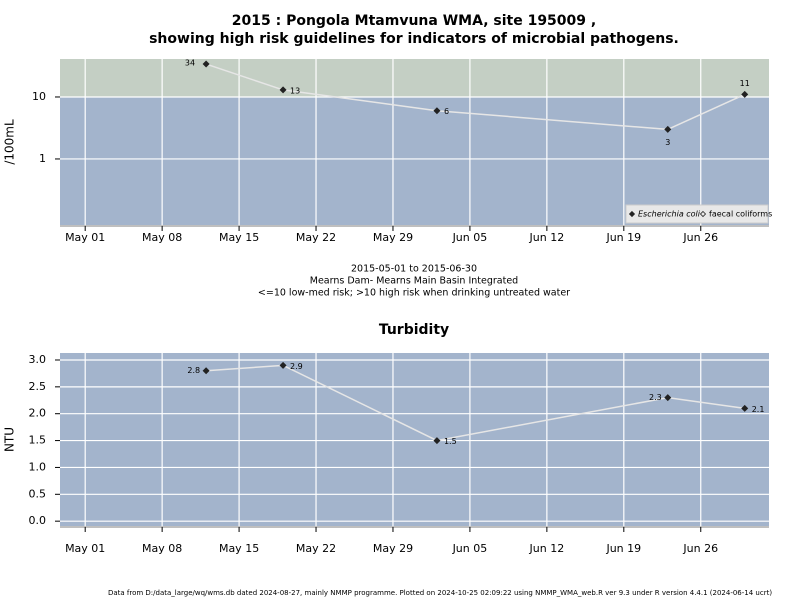 Image resolution: width=800 pixels, height=600 pixels. Describe the element at coordinates (190, 63) in the screenshot. I see `data-label: 34` at that location.